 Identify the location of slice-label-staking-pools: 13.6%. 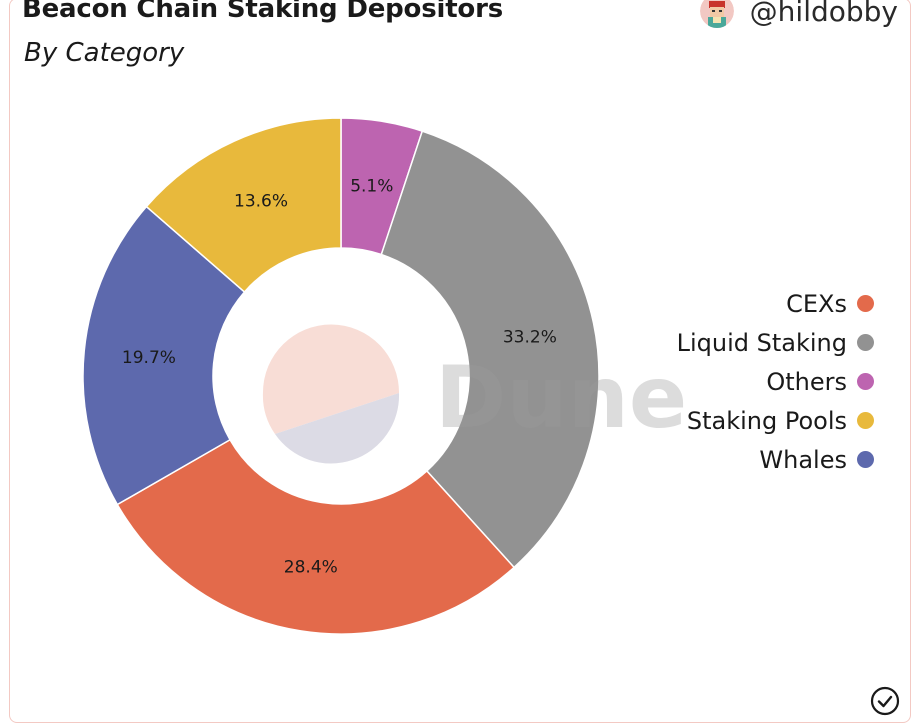
(261, 201).